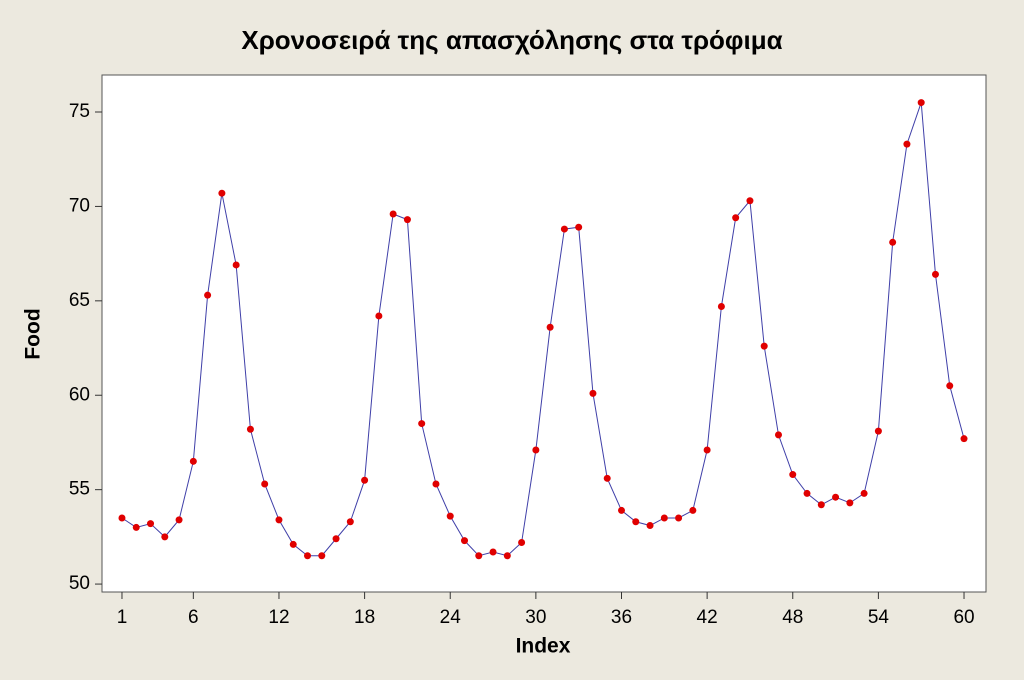 The height and width of the screenshot is (680, 1024). What do you see at coordinates (79, 394) in the screenshot?
I see `y-tick-label: 60` at bounding box center [79, 394].